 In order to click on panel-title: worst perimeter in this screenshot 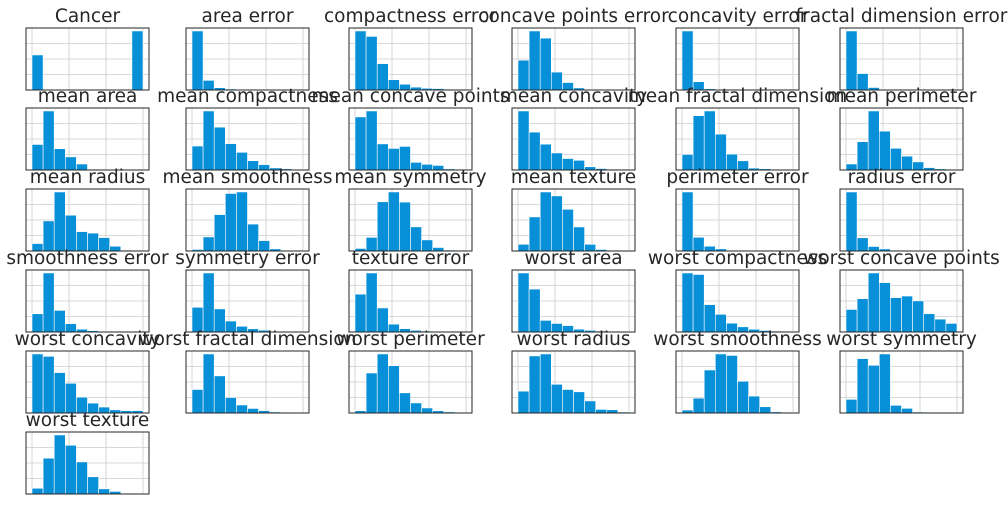, I will do `click(410, 339)`.